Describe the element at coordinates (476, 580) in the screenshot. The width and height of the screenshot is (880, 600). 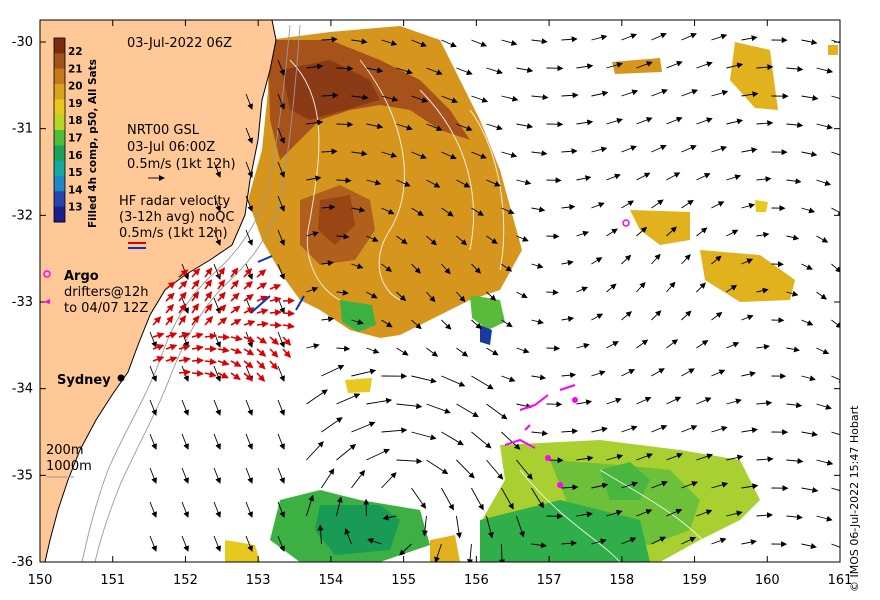
I see `x-tick-label: 156` at that location.